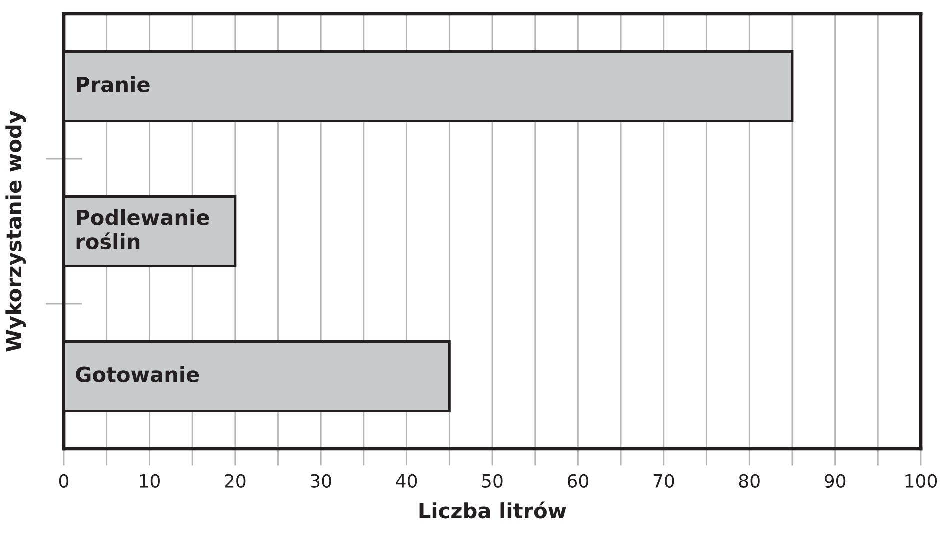 The width and height of the screenshot is (942, 538). I want to click on x-tick-label: 30, so click(321, 481).